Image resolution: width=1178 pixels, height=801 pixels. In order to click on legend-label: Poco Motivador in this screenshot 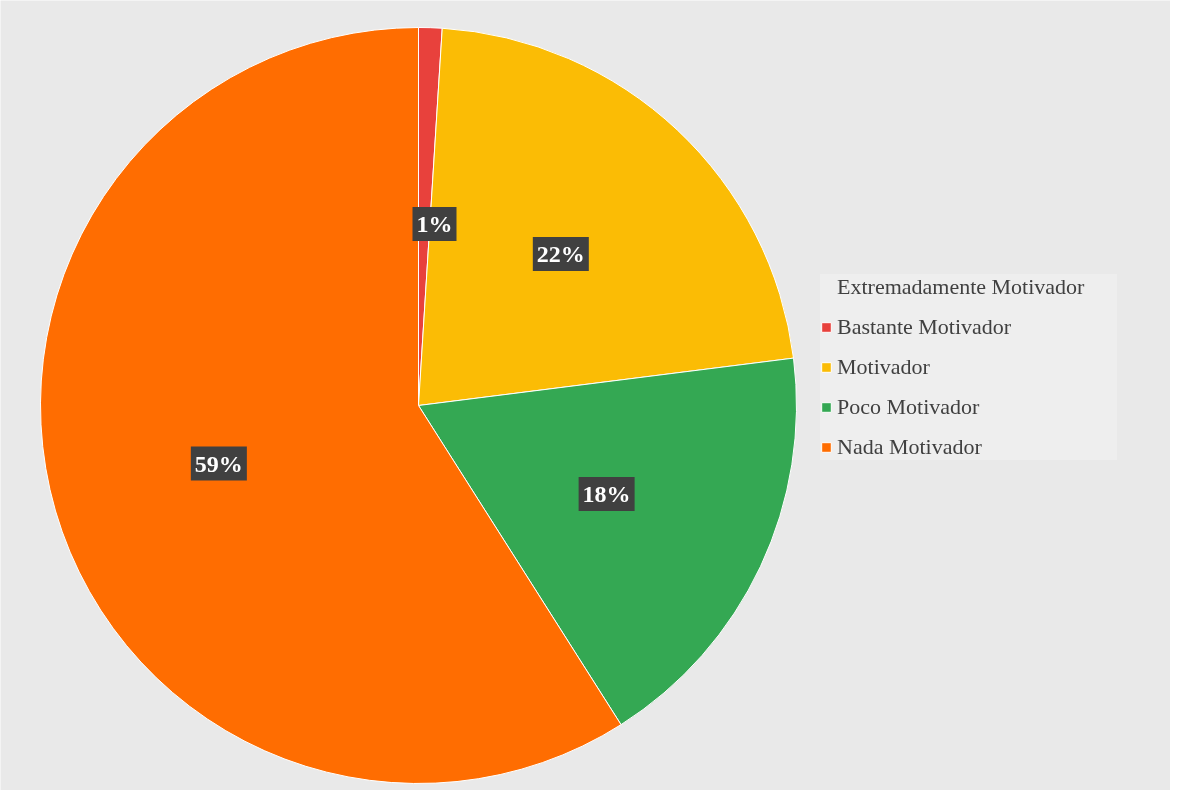, I will do `click(909, 407)`.